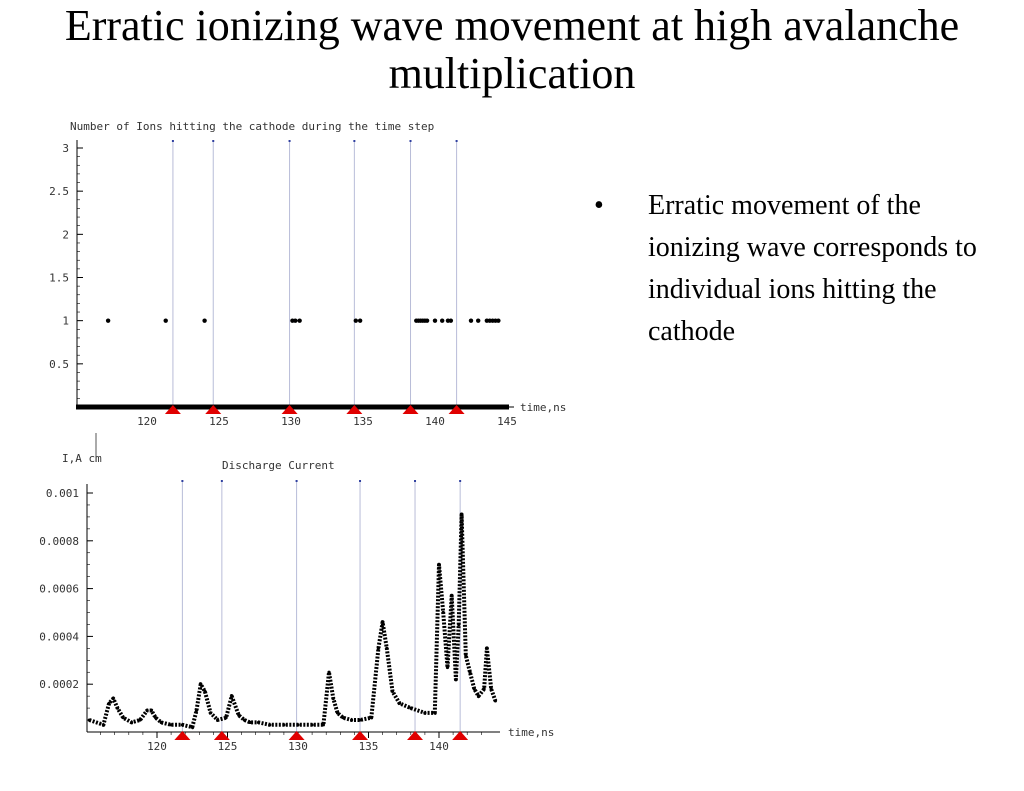 This screenshot has height=791, width=1024. I want to click on chart1-x-tick-label: 120, so click(147, 421).